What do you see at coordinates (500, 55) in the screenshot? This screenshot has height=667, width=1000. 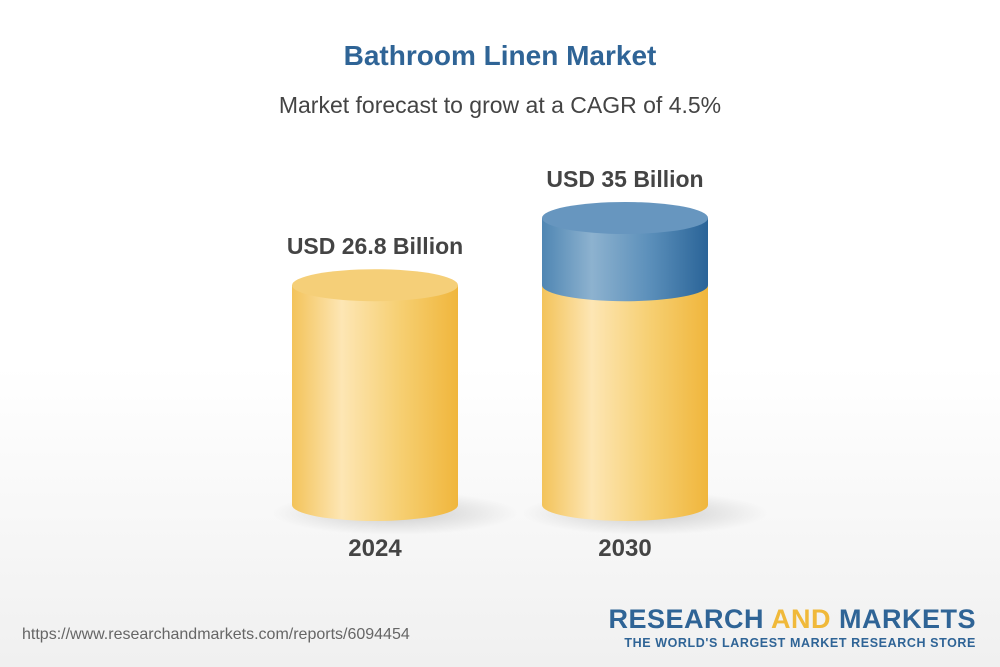 I see `chart-title: Bathroom Linen Market` at bounding box center [500, 55].